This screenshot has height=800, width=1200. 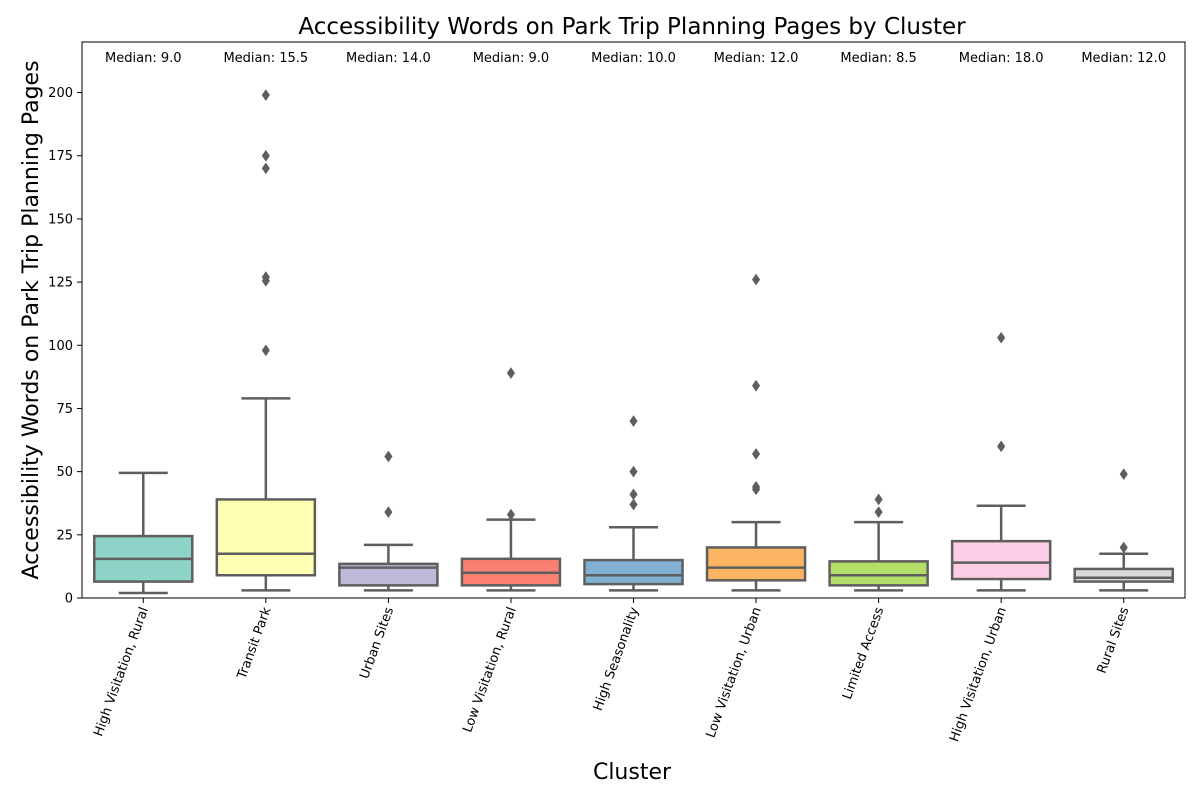 What do you see at coordinates (60, 219) in the screenshot?
I see `y-tick-label: 150` at bounding box center [60, 219].